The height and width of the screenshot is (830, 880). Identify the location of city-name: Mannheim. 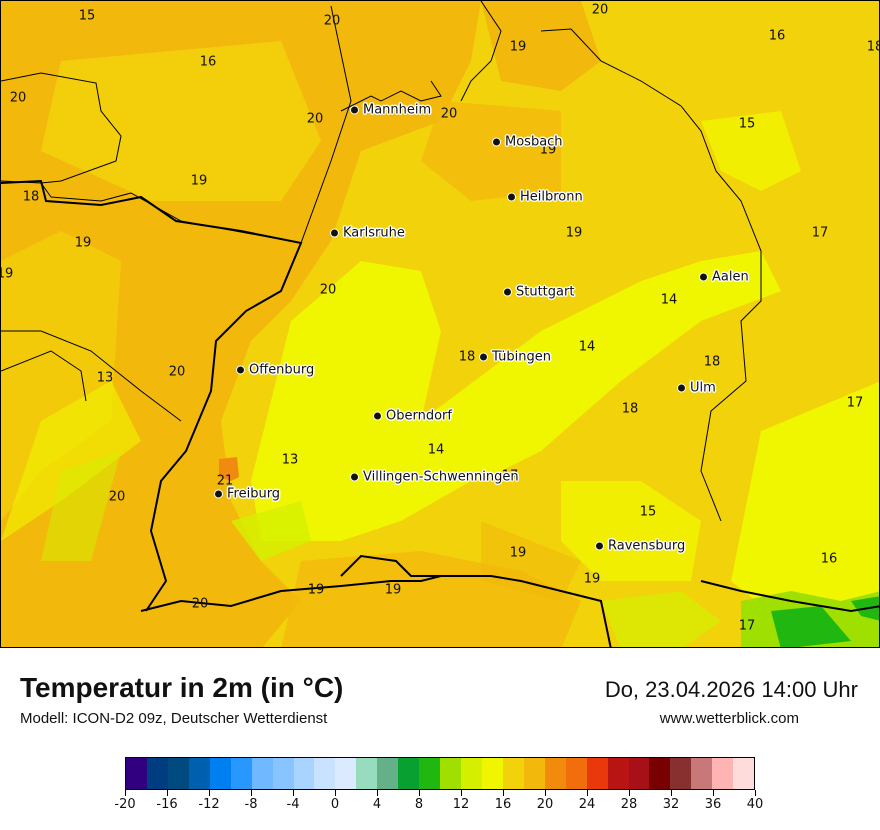
(397, 110).